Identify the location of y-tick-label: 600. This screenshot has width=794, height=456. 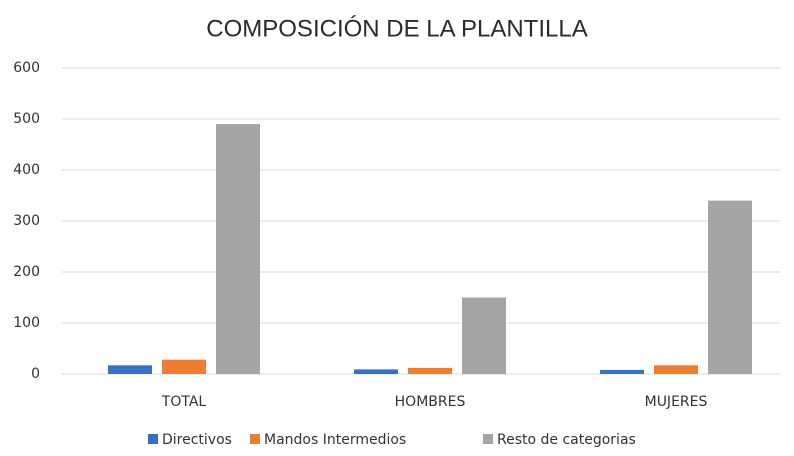
(26, 68).